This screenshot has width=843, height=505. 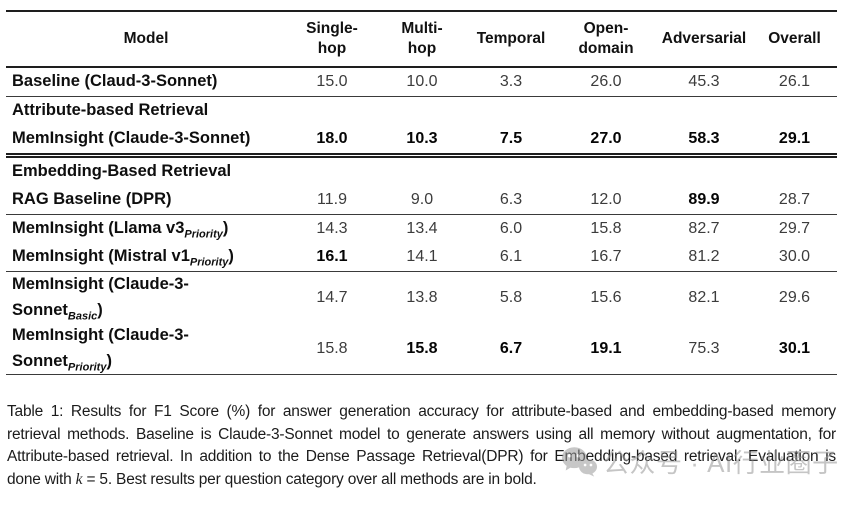 I want to click on value-cell: 26.0, so click(x=606, y=81).